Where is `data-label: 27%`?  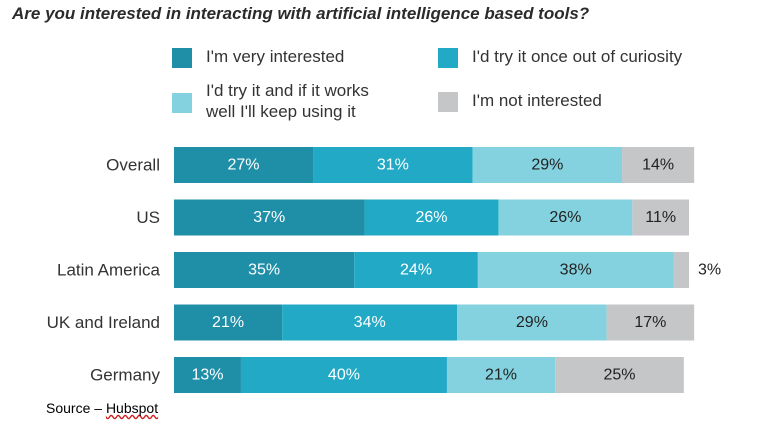
data-label: 27% is located at coordinates (244, 165).